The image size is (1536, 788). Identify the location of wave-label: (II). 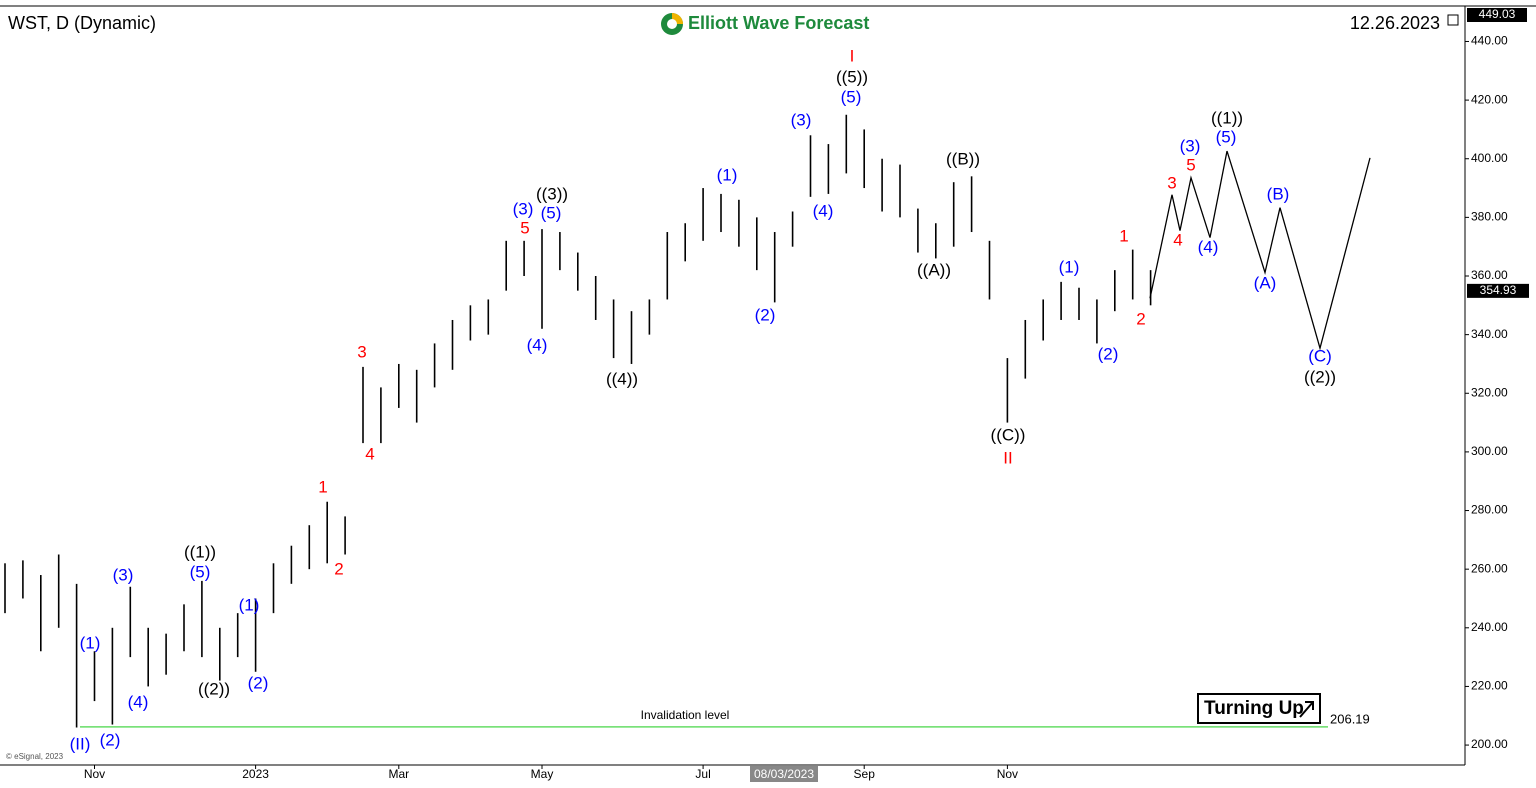
(80, 743).